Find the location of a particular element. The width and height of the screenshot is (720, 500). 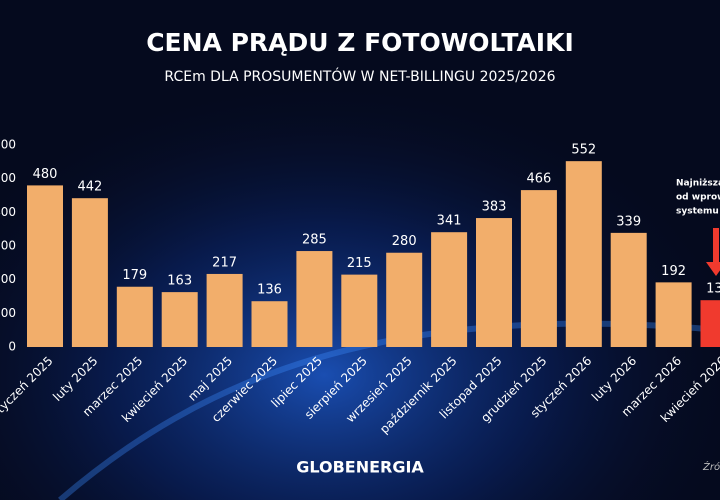

source-note: Źród is located at coordinates (711, 466).